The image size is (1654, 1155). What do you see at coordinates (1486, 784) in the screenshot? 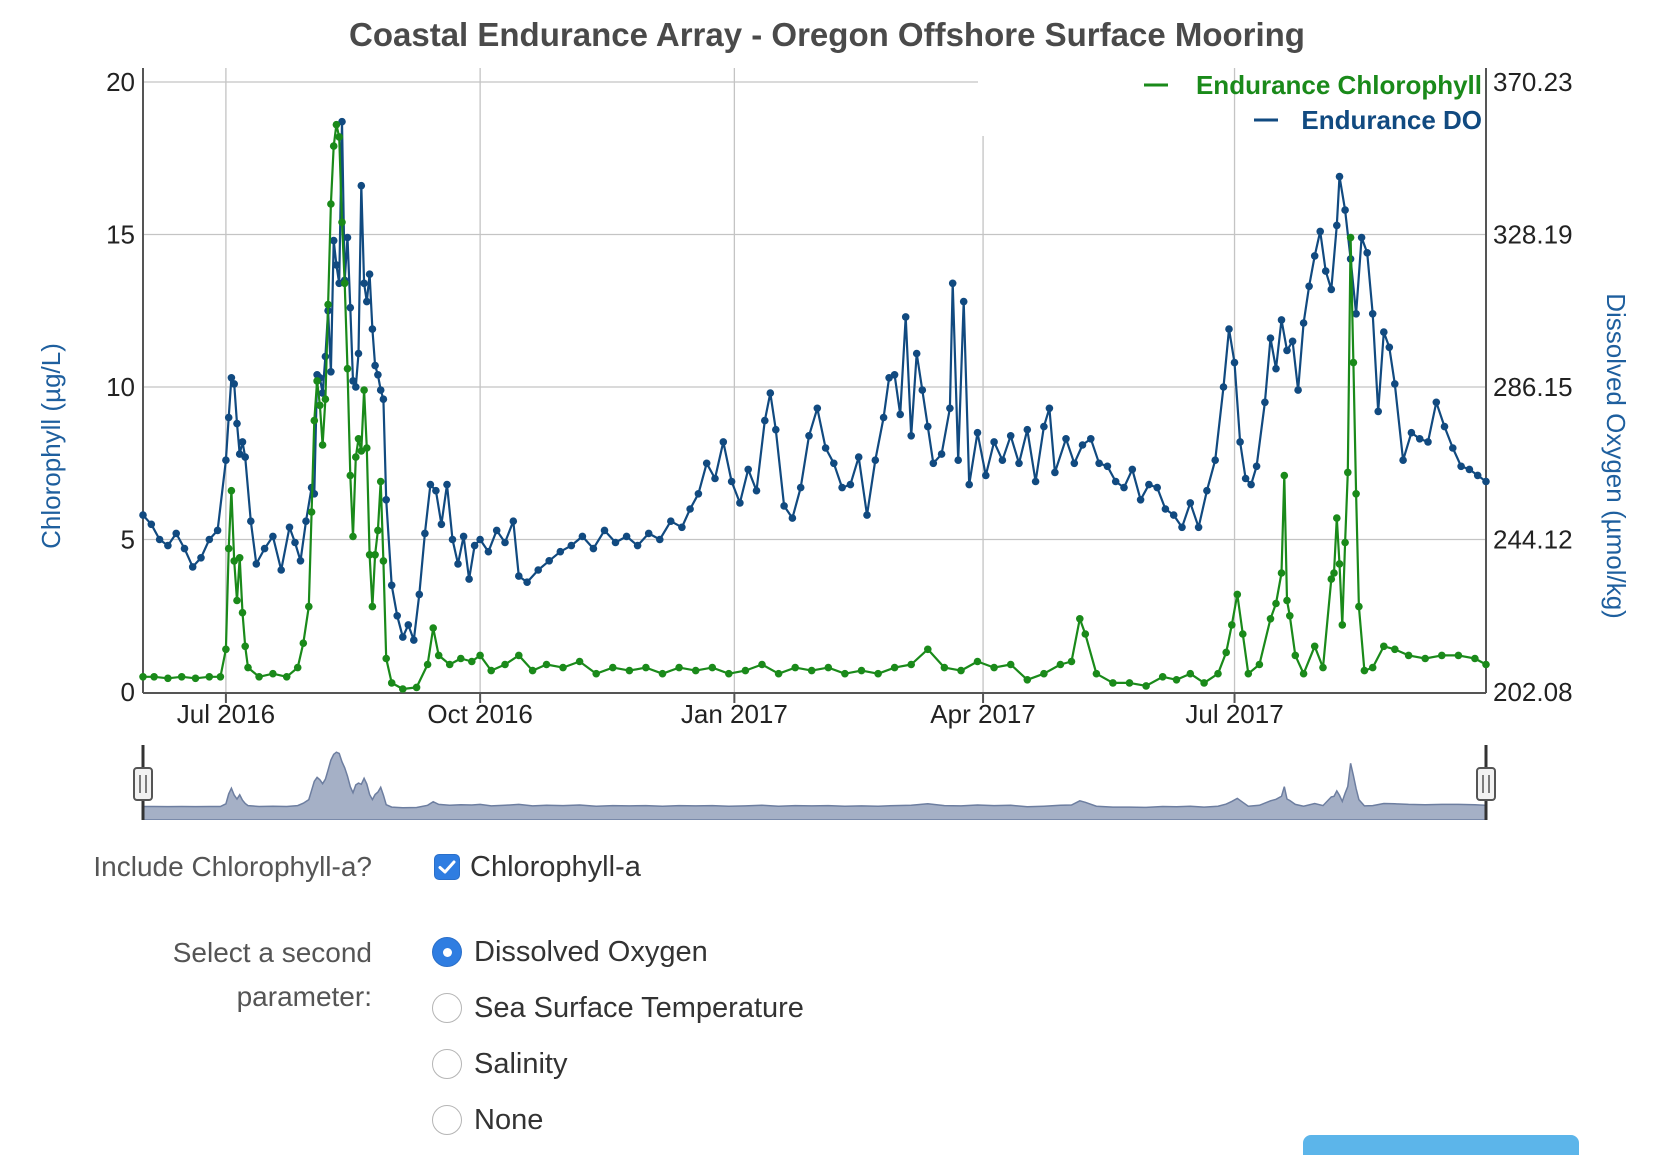
I see `navigator-right-handle` at bounding box center [1486, 784].